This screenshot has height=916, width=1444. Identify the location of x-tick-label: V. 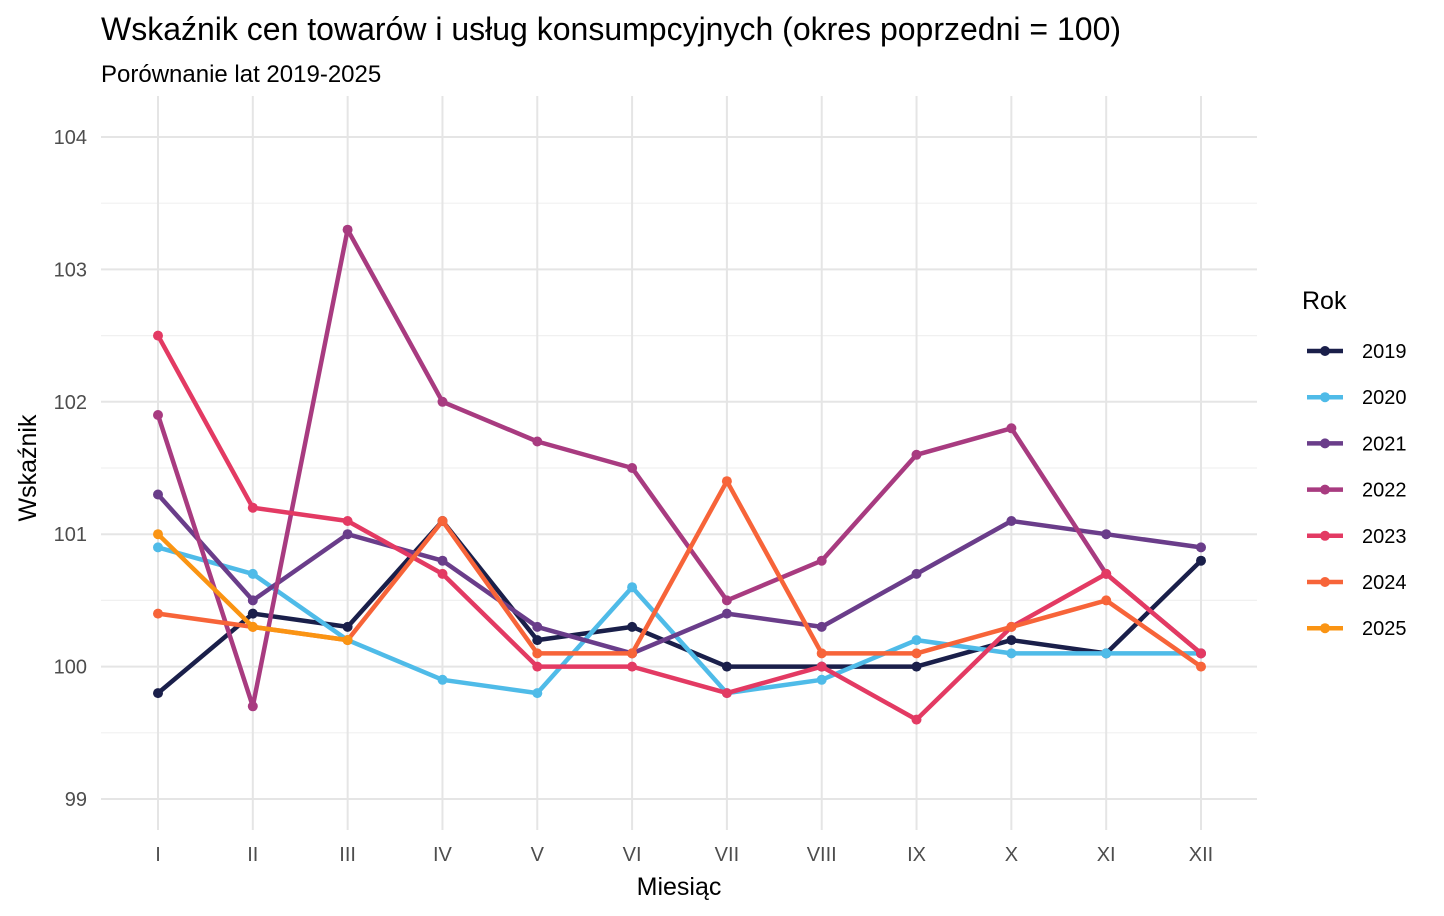
(538, 855).